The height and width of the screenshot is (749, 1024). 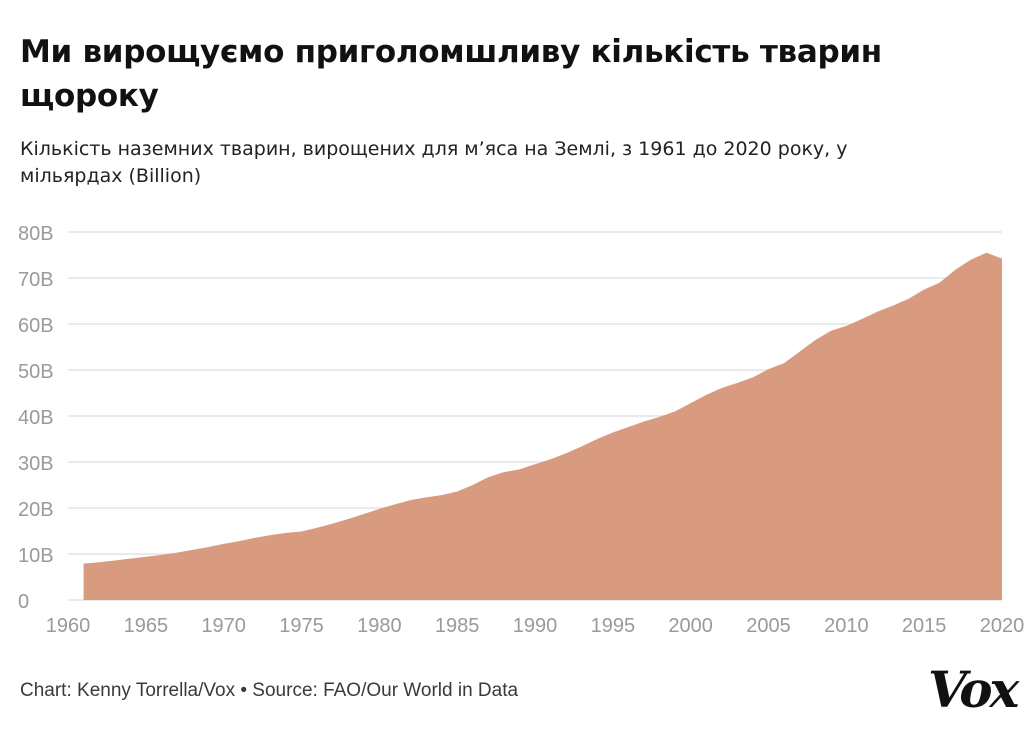 I want to click on x-tick-label: 2020, so click(x=1002, y=626).